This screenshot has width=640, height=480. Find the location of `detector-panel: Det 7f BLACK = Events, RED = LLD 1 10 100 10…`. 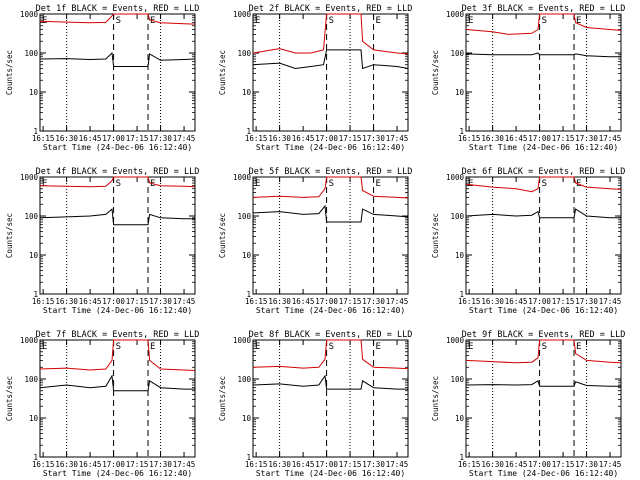

detector-panel: Det 7f BLACK = Events, RED = LLD 1 10 100 10… is located at coordinates (102, 404).